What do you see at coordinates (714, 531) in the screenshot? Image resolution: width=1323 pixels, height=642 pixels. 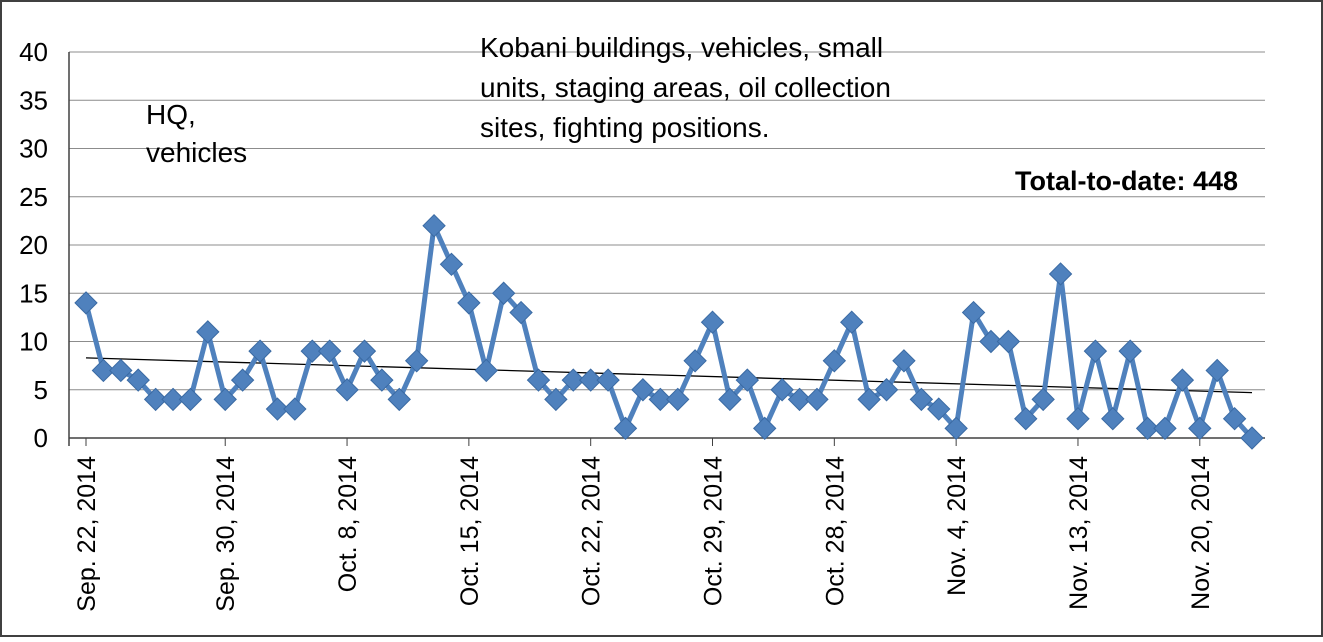 I see `x-tick-label: Oct. 29, 2014` at bounding box center [714, 531].